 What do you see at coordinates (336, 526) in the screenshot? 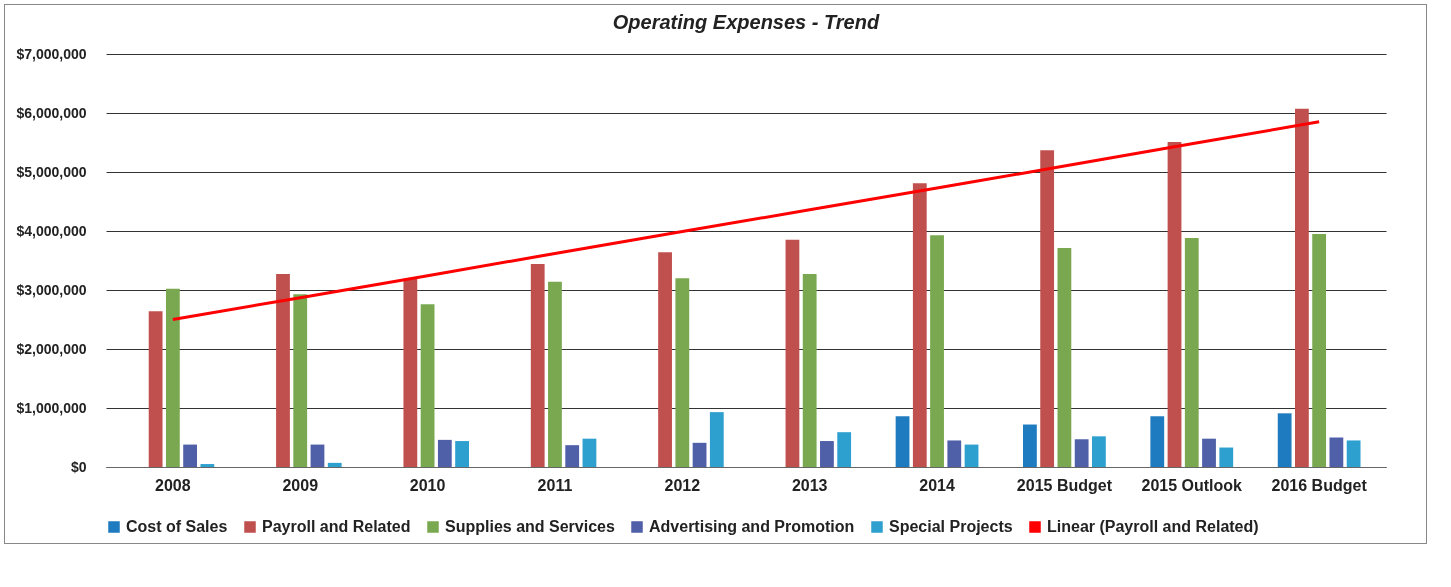
I see `legend-label: Payroll and Related` at bounding box center [336, 526].